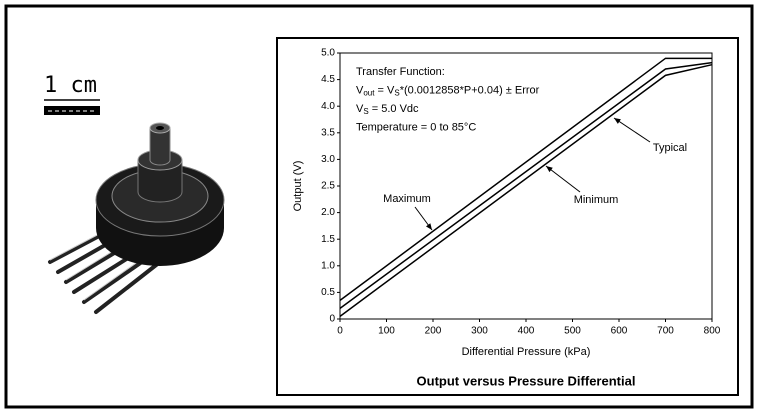 This screenshot has width=759, height=413. What do you see at coordinates (394, 109) in the screenshot?
I see `annotation-text: = 5.0 Vdc` at bounding box center [394, 109].